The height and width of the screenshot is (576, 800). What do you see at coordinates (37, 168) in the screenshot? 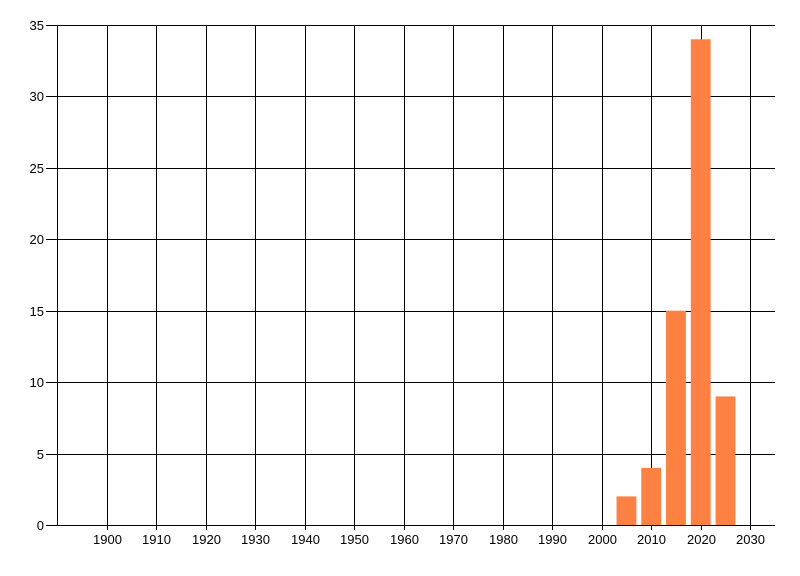
I see `y-tick-label: 25` at bounding box center [37, 168].